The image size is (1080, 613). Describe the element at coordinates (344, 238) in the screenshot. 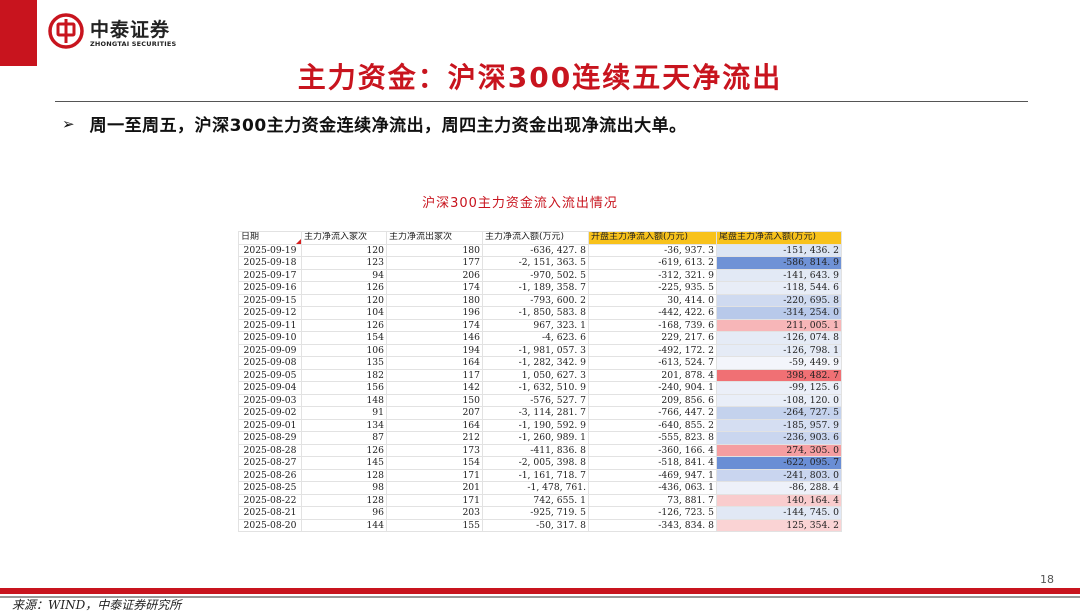

I see `col-header-inflow-count: 主力净流入家次` at that location.